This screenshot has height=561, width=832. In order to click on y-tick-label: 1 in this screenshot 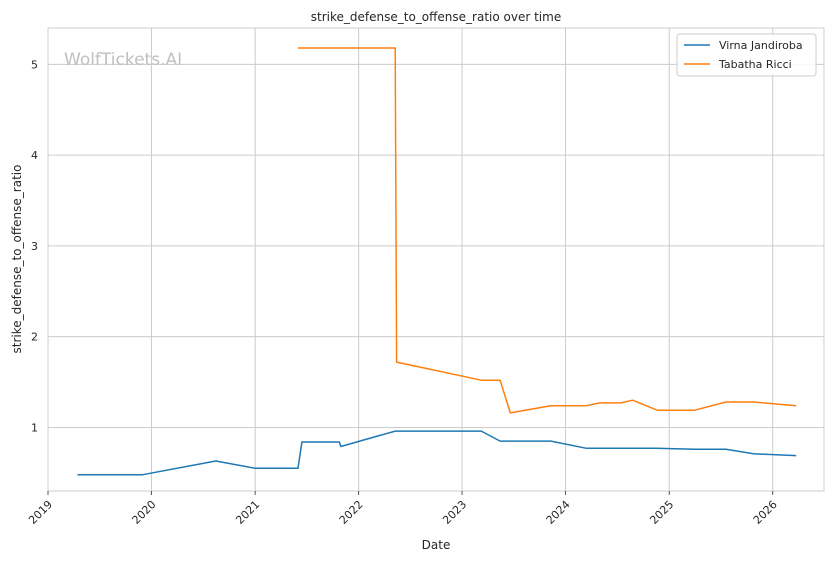, I will do `click(34, 427)`.